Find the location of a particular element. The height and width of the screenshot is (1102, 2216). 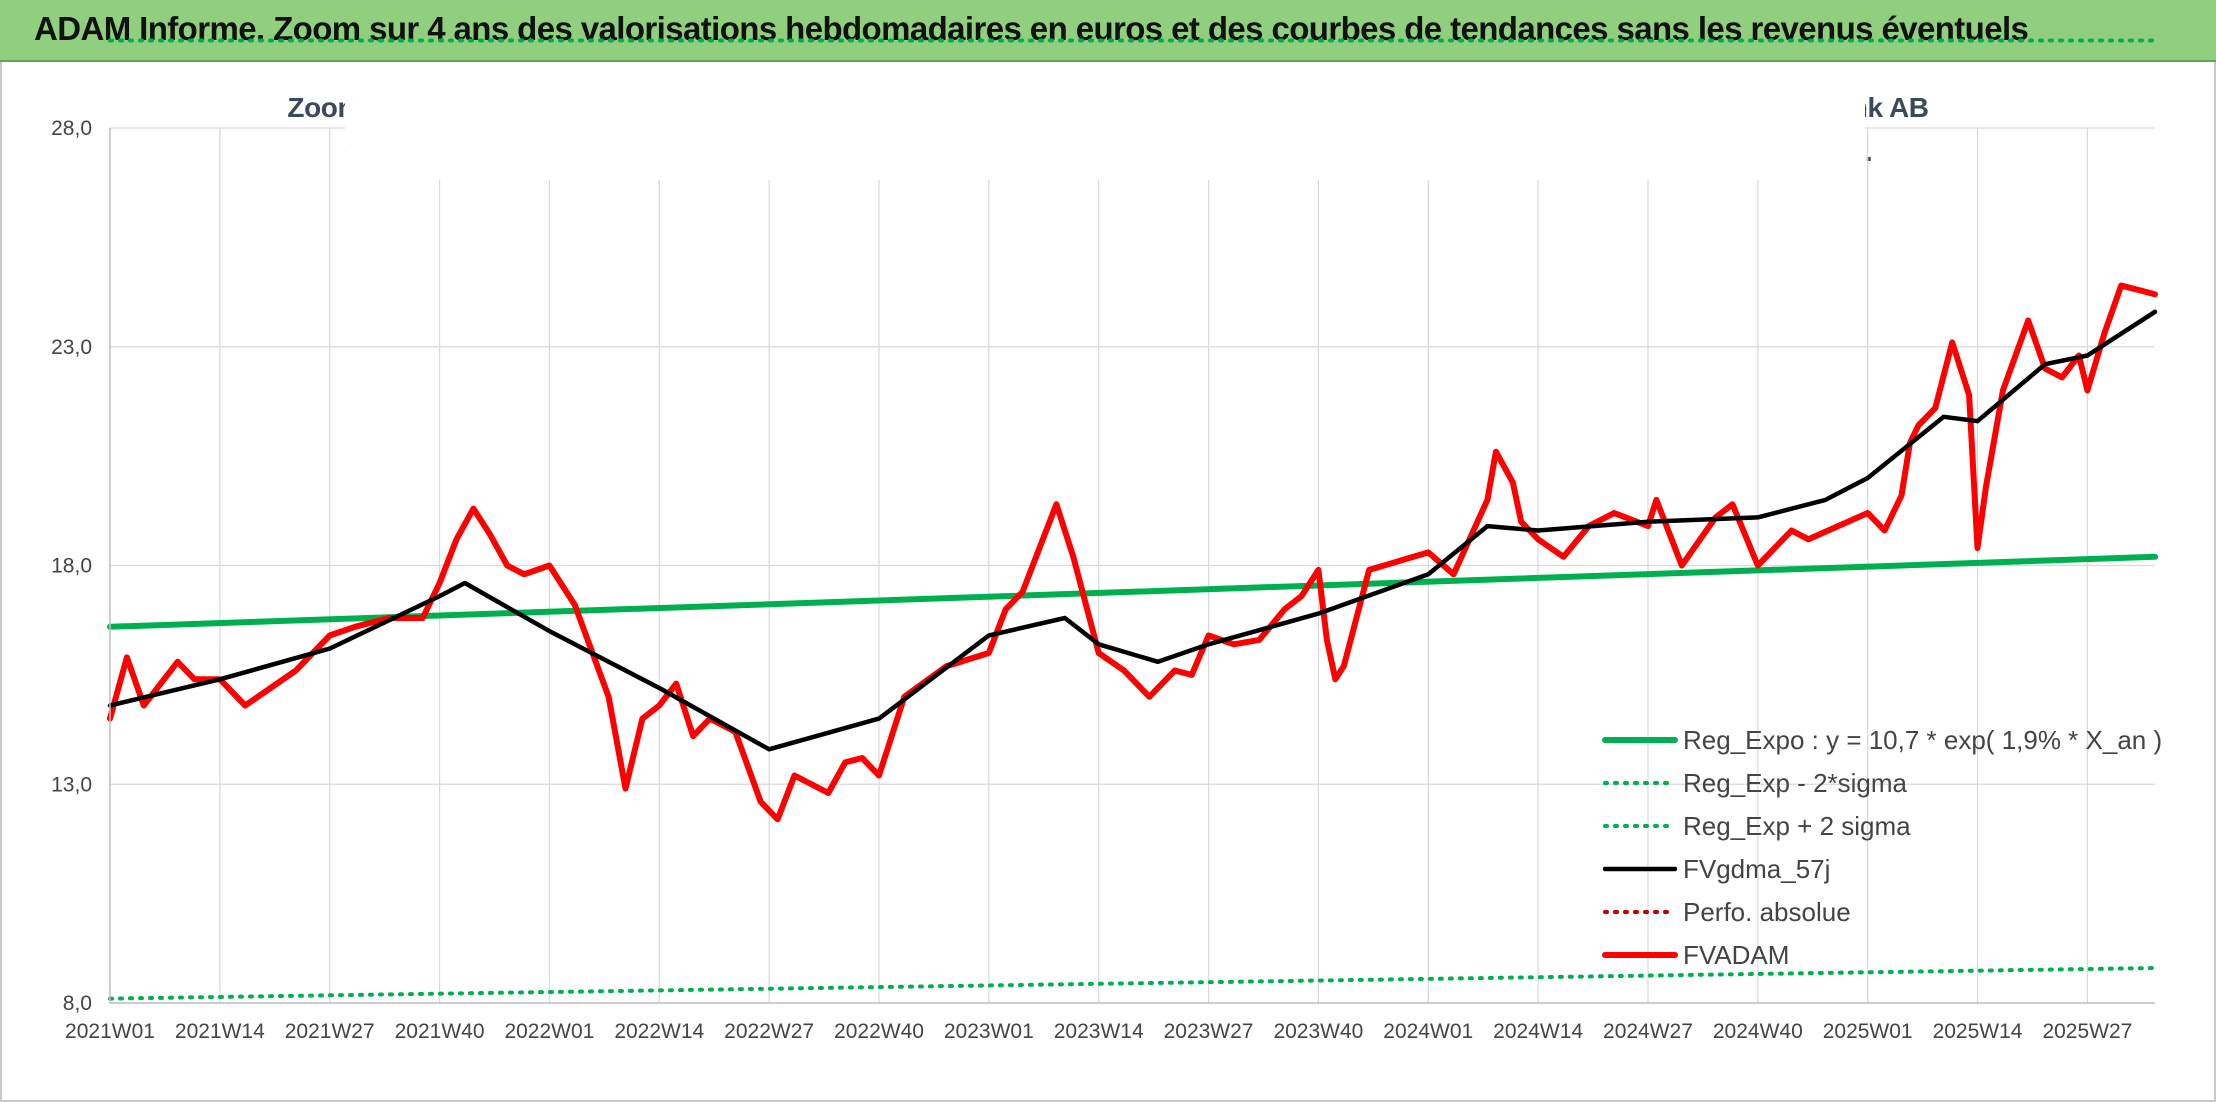

legend-label-perfo-absolue: Perfo. absolue is located at coordinates (1767, 912).